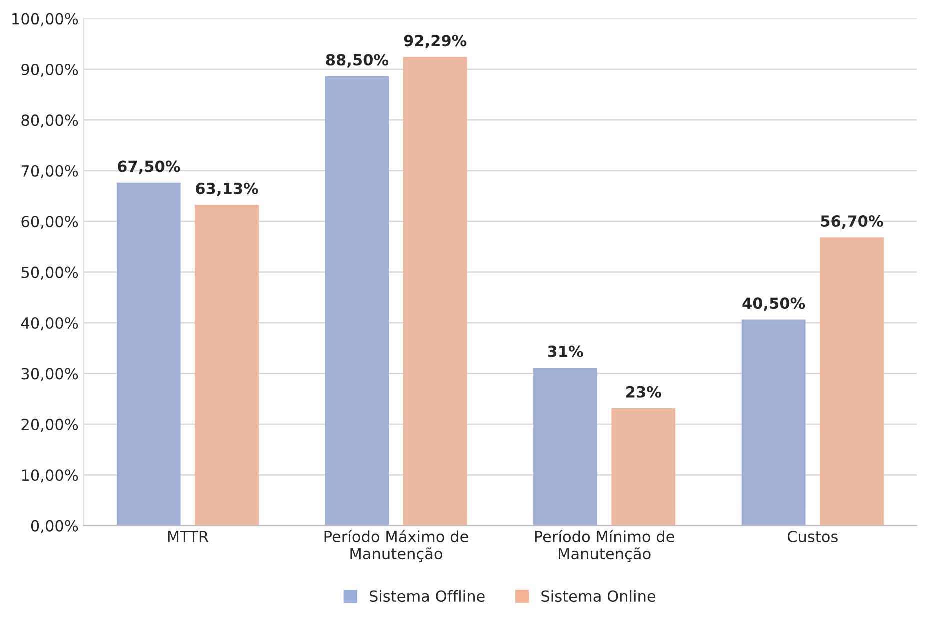 The height and width of the screenshot is (626, 931). Describe the element at coordinates (813, 536) in the screenshot. I see `x-tick-label: Custos` at that location.